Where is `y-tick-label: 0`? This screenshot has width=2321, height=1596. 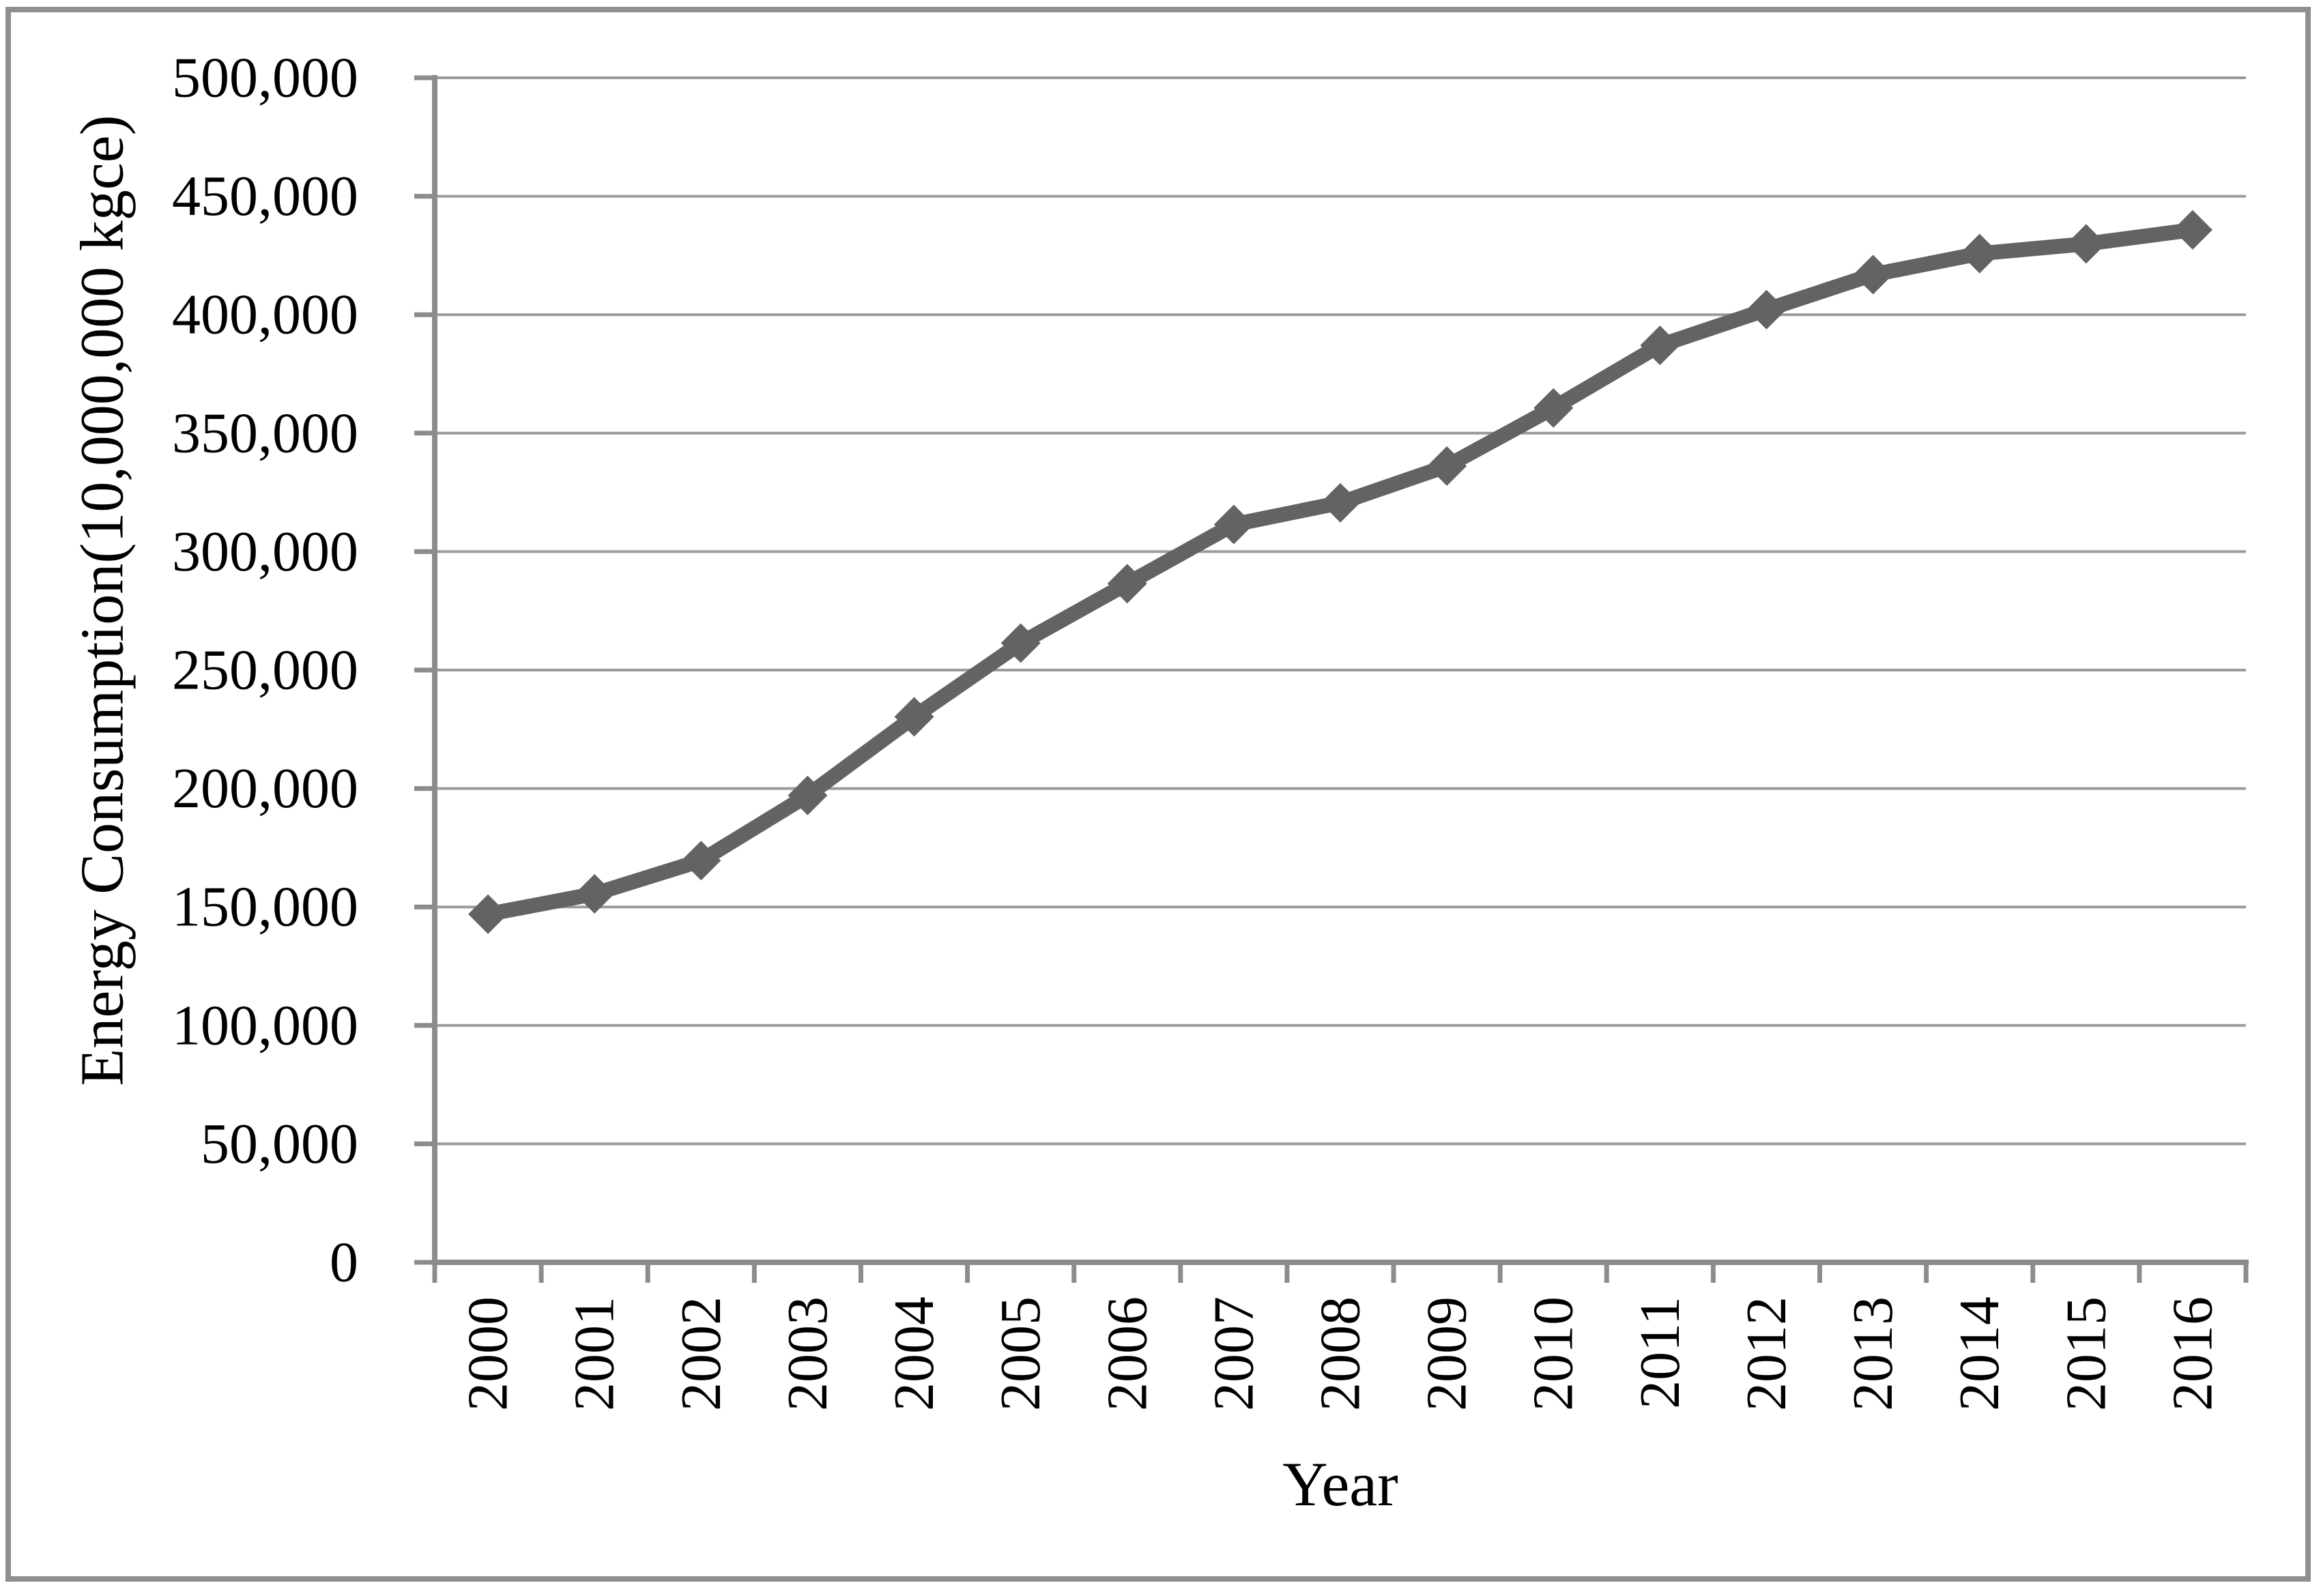
y-tick-label: 0 is located at coordinates (344, 1262).